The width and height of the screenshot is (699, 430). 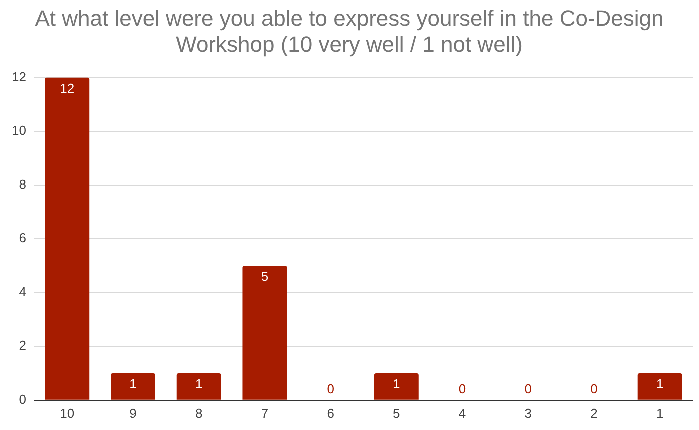 I want to click on y-tick-label: 12, so click(x=19, y=76).